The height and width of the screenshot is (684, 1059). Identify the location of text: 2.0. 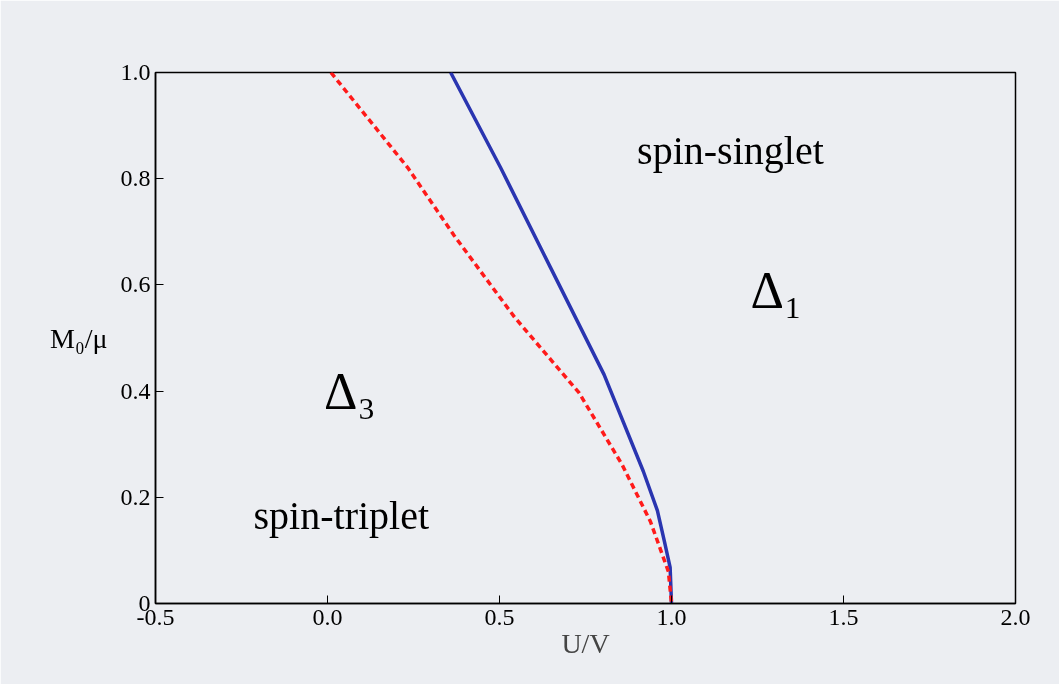
(1015, 616).